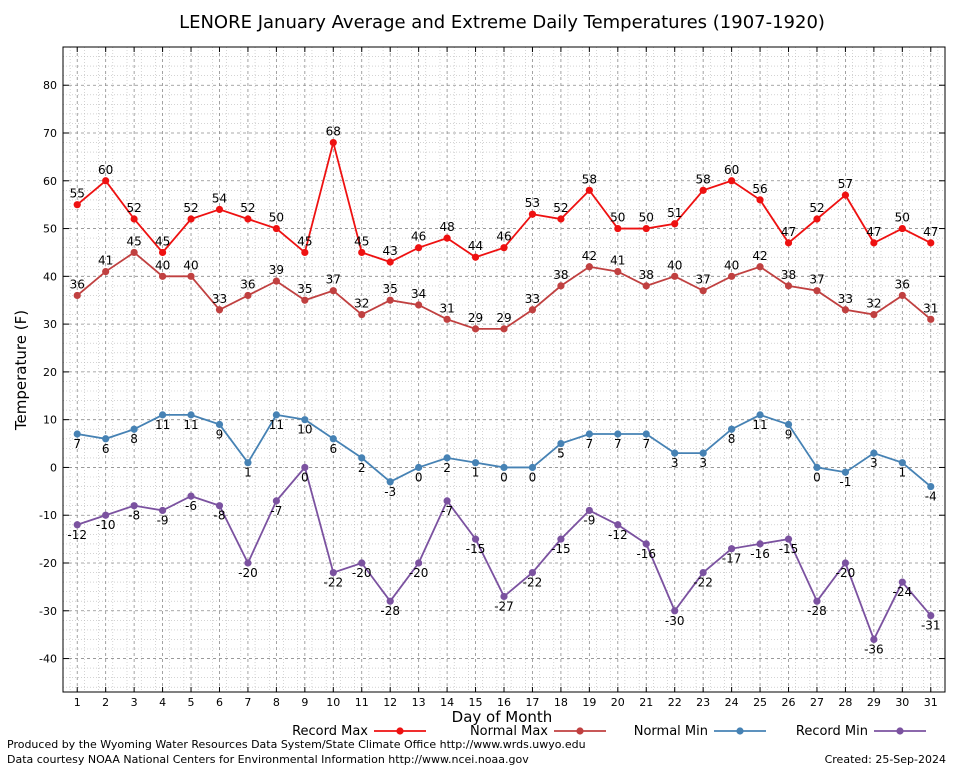 The height and width of the screenshot is (768, 954). I want to click on data-label-record-min: -12, so click(77, 535).